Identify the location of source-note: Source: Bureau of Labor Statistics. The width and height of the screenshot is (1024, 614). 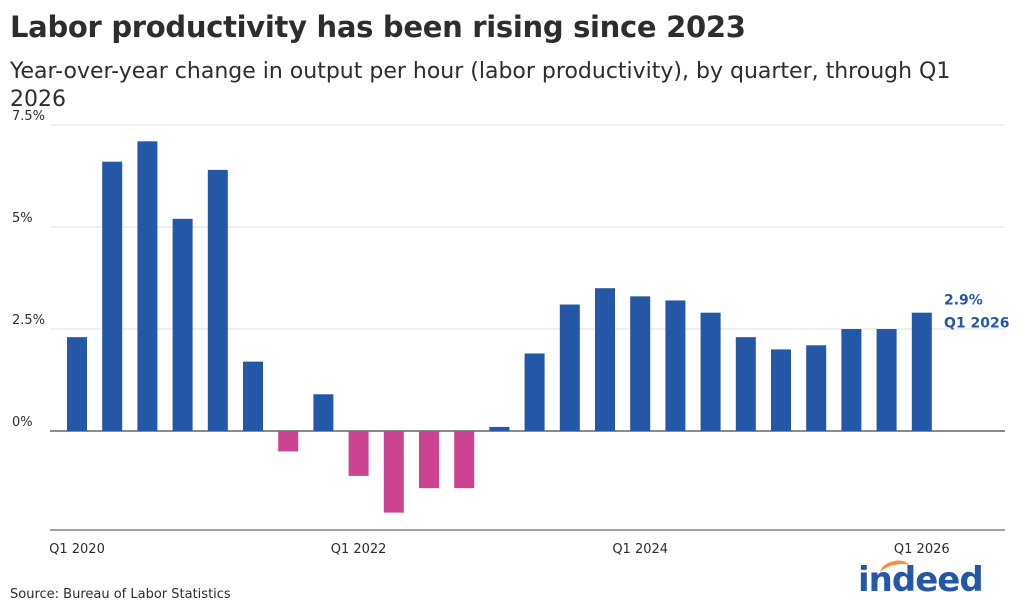
(120, 594).